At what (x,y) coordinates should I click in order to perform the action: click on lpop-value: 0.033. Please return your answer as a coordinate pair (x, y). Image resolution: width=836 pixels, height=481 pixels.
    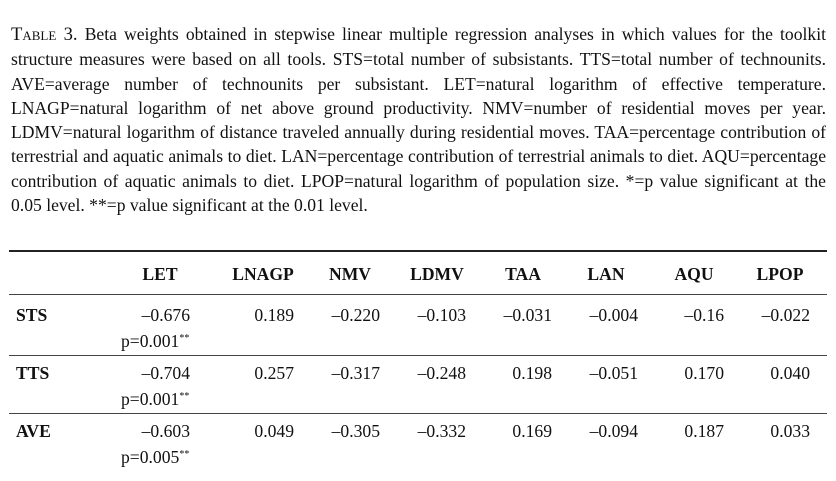
    Looking at the image, I should click on (790, 431).